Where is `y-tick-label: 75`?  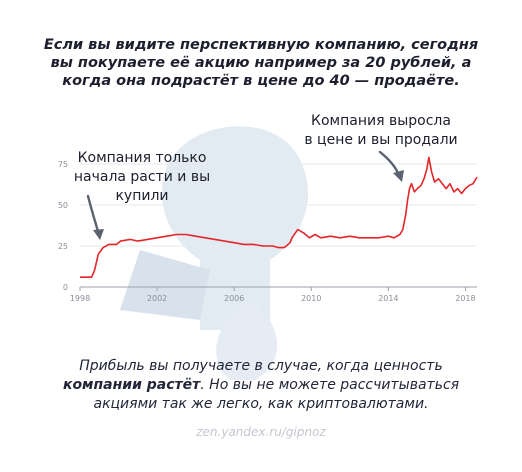 y-tick-label: 75 is located at coordinates (63, 164).